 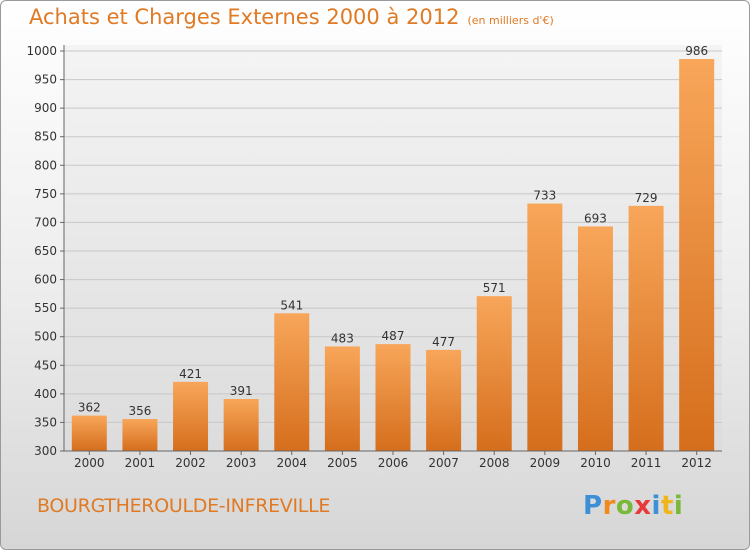 What do you see at coordinates (45, 80) in the screenshot?
I see `y-tick-label: 950` at bounding box center [45, 80].